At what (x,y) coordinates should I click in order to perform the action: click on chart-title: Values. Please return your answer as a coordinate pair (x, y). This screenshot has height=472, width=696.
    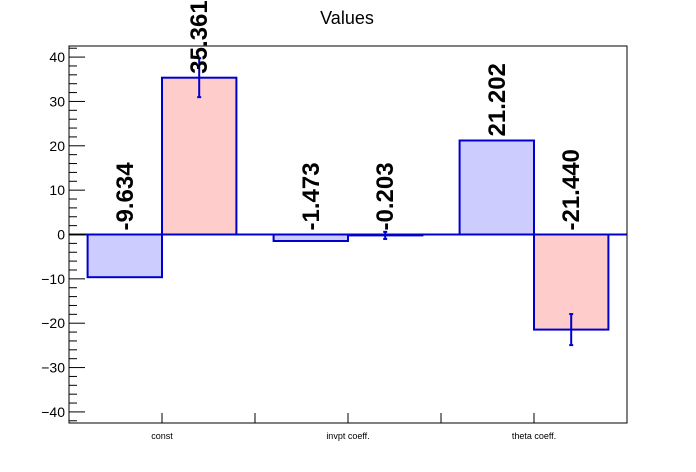
    Looking at the image, I should click on (347, 18).